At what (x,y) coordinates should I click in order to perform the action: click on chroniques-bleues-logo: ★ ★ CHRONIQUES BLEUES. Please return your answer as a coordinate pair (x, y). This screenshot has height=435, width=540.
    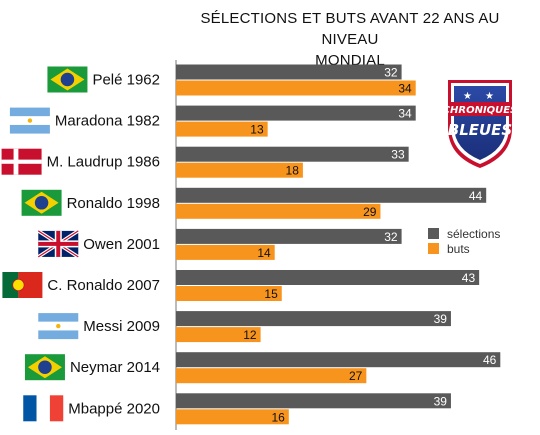
    Looking at the image, I should click on (480, 124).